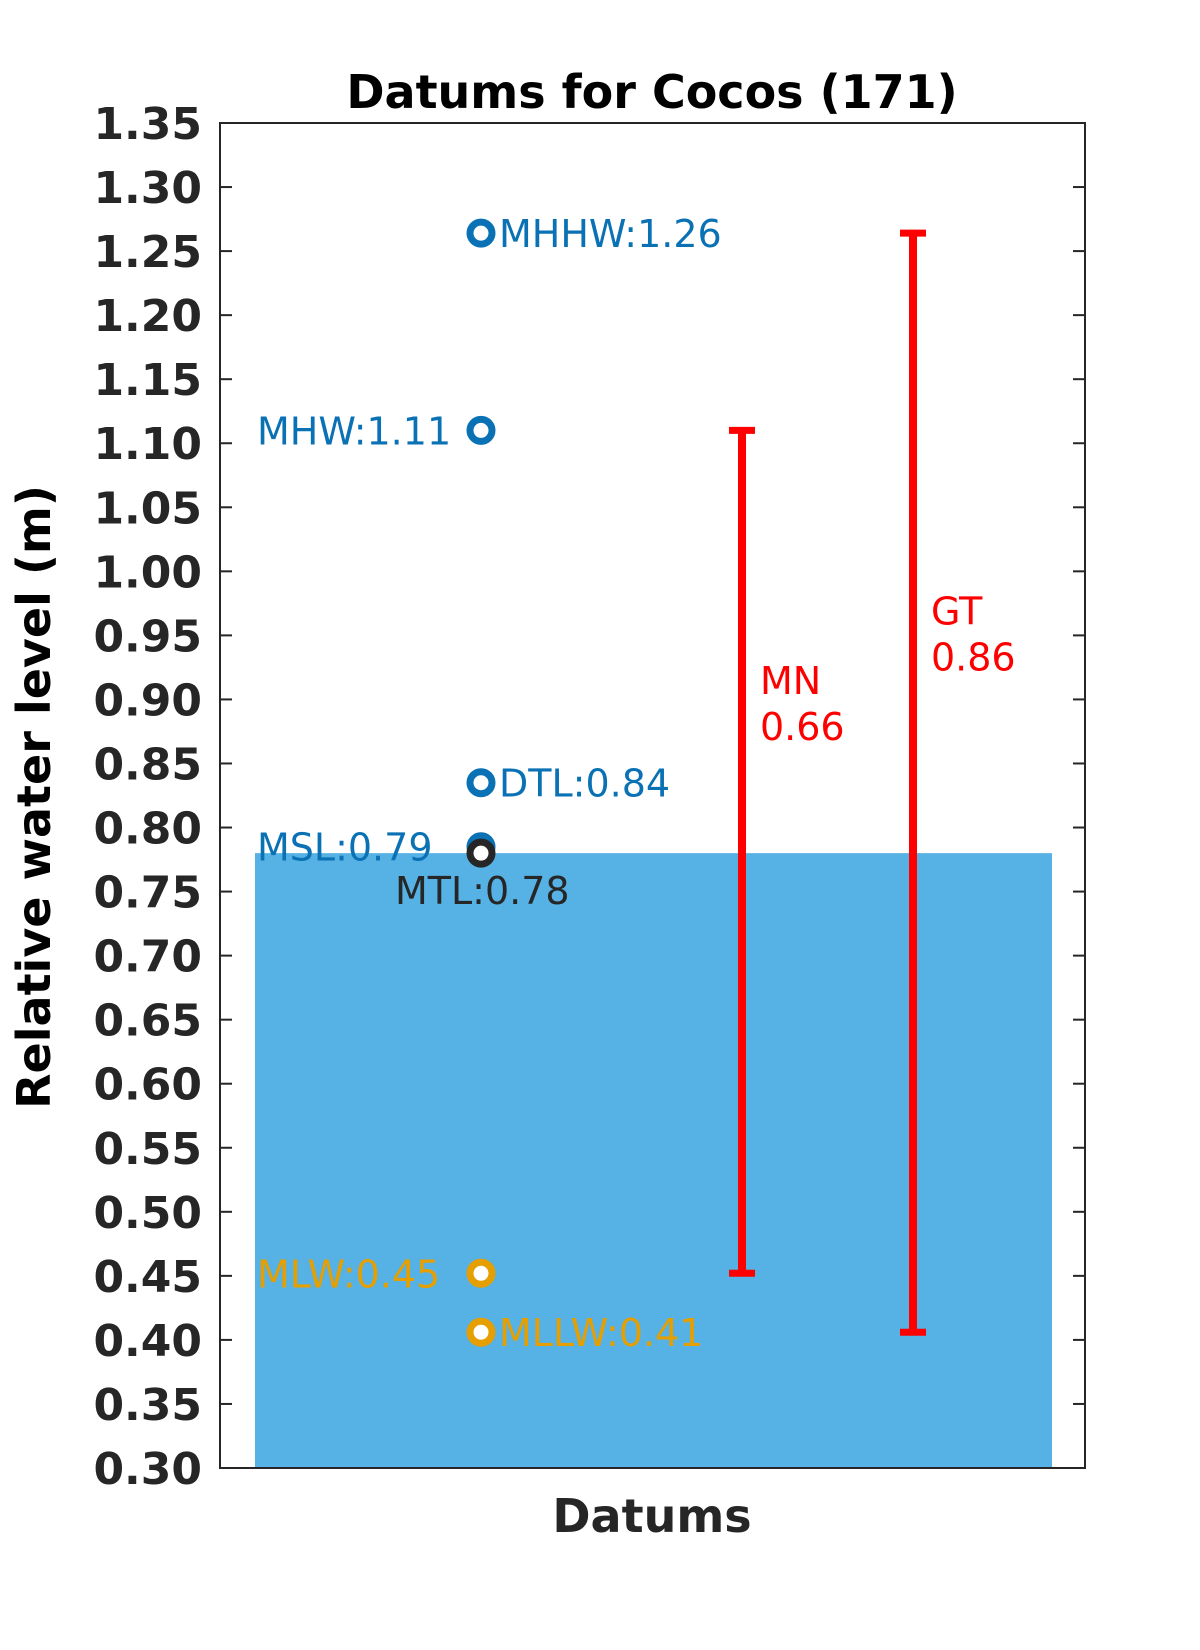 The image size is (1200, 1650). What do you see at coordinates (147, 1405) in the screenshot?
I see `y-tick-label: 0.35` at bounding box center [147, 1405].